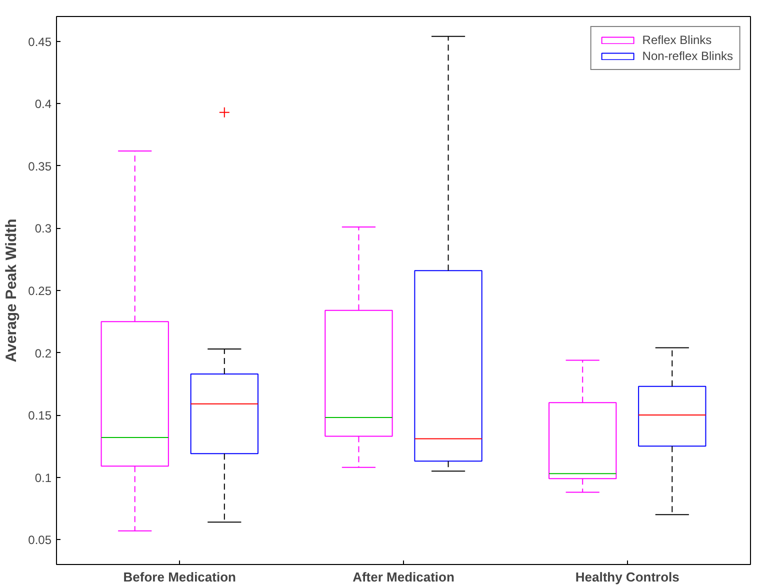 The image size is (758, 587). What do you see at coordinates (43, 477) in the screenshot?
I see `y-tick-label: 0.1` at bounding box center [43, 477].